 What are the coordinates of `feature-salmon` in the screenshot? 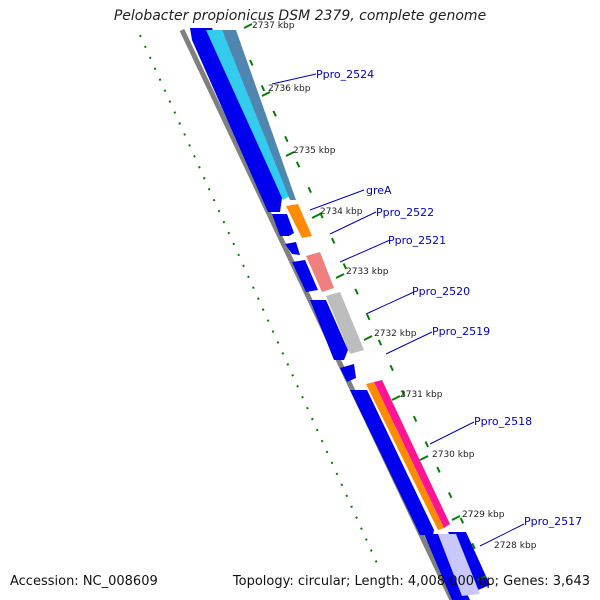 It's located at (320, 272).